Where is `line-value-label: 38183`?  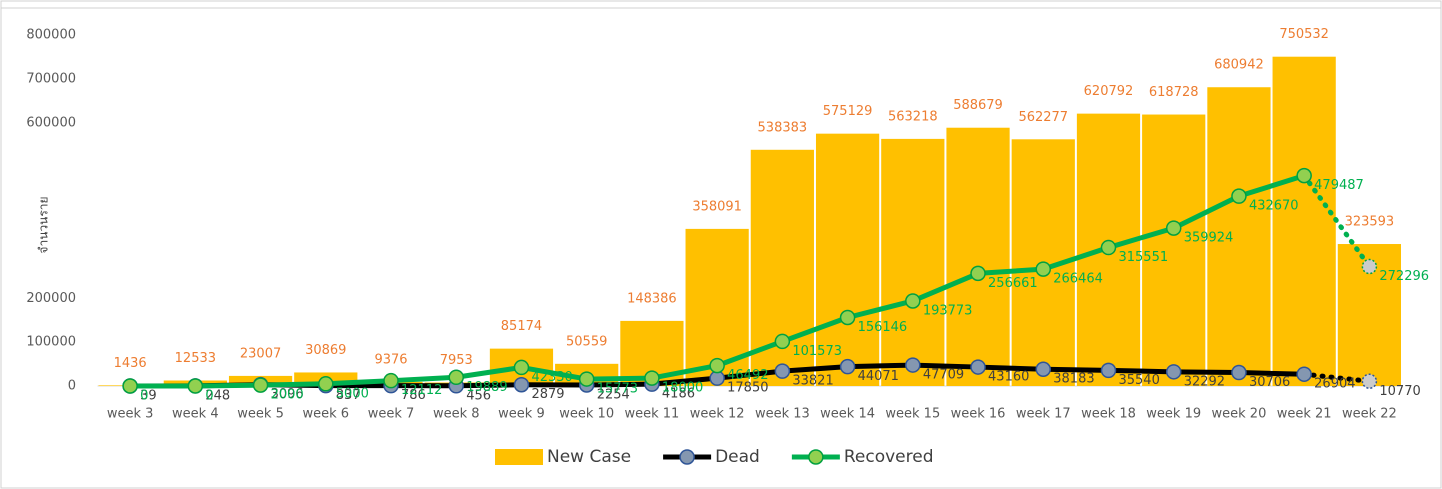
line-value-label: 38183 is located at coordinates (1073, 379).